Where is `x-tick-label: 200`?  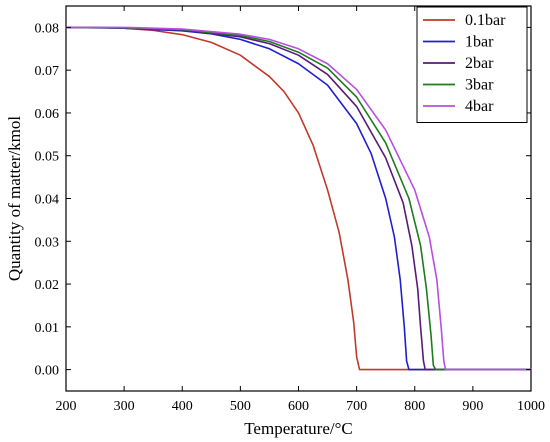
x-tick-label: 200 is located at coordinates (66, 406).